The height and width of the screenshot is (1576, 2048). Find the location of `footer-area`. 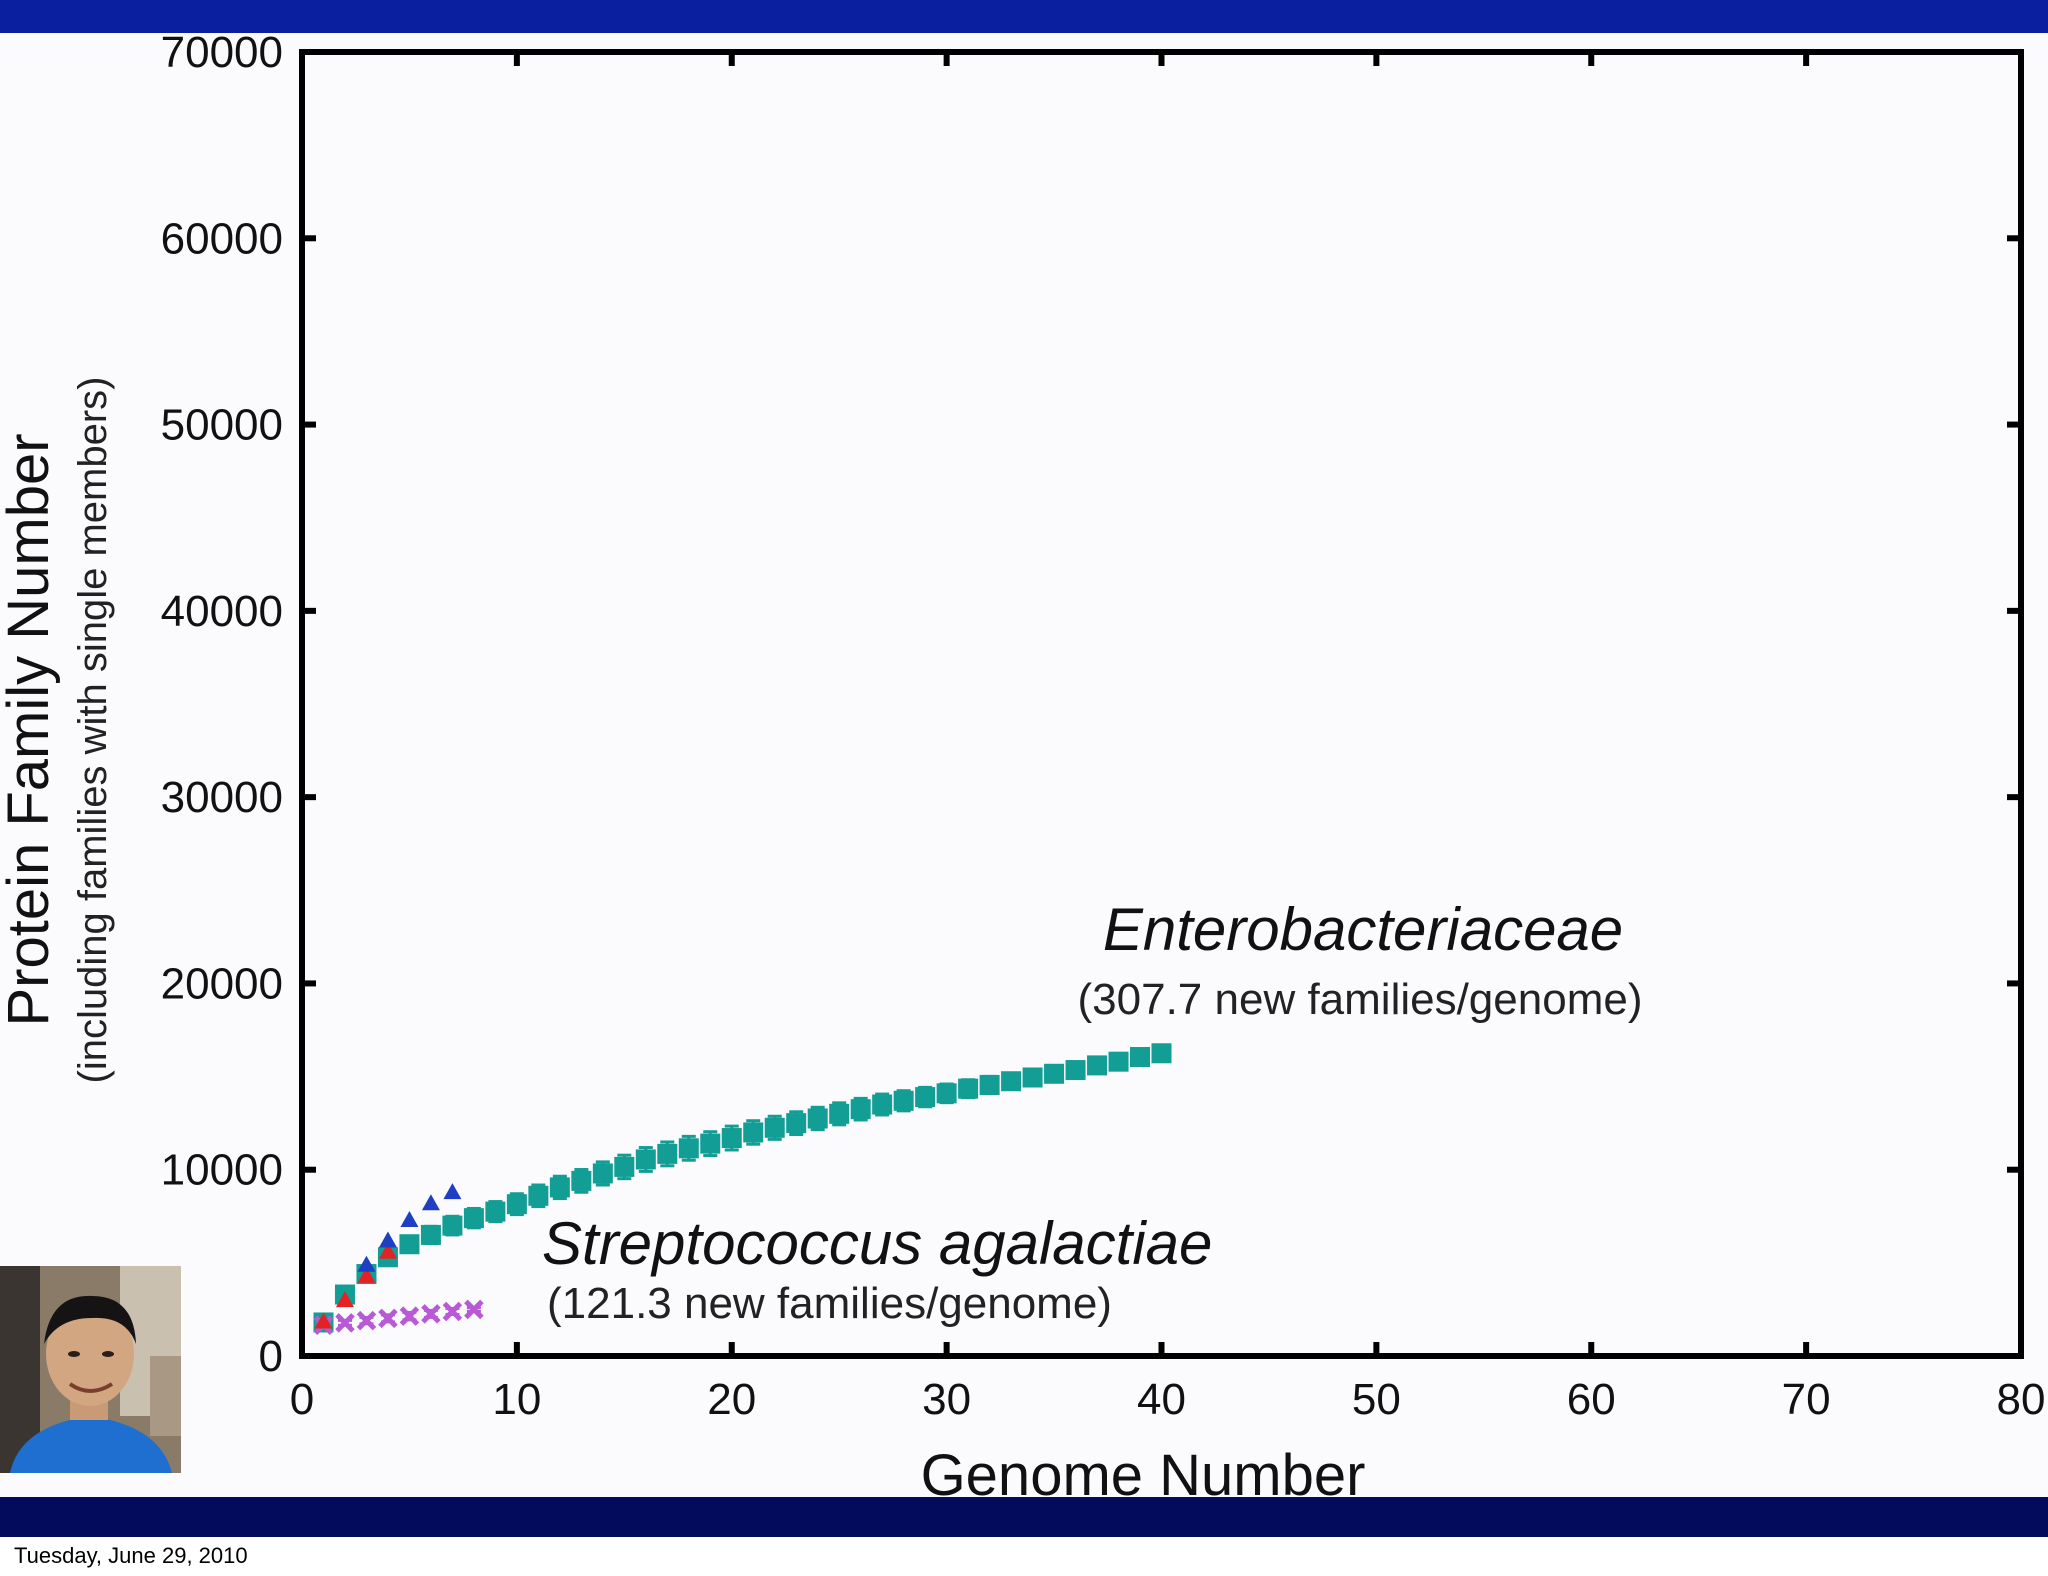

footer-area is located at coordinates (1024, 1556).